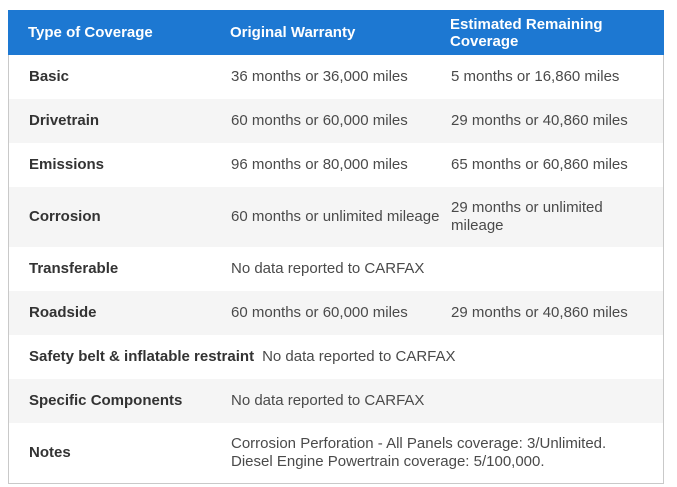 The height and width of the screenshot is (487, 677). Describe the element at coordinates (293, 32) in the screenshot. I see `column-header-original-warranty: Original Warranty` at that location.